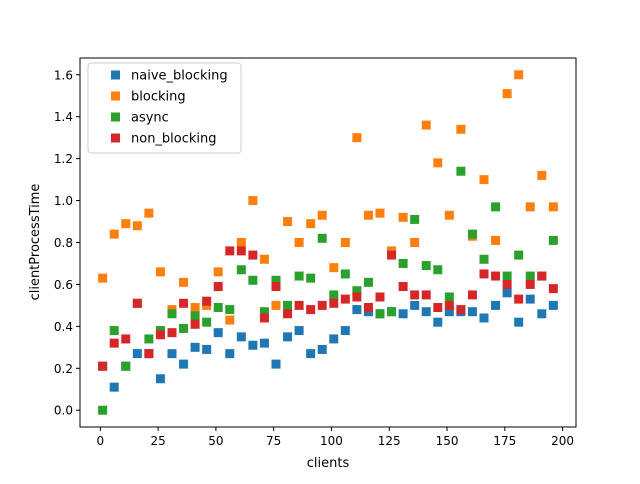 This screenshot has height=484, width=640. What do you see at coordinates (179, 76) in the screenshot?
I see `legend-label-naive_blocking: naive_blocking` at bounding box center [179, 76].